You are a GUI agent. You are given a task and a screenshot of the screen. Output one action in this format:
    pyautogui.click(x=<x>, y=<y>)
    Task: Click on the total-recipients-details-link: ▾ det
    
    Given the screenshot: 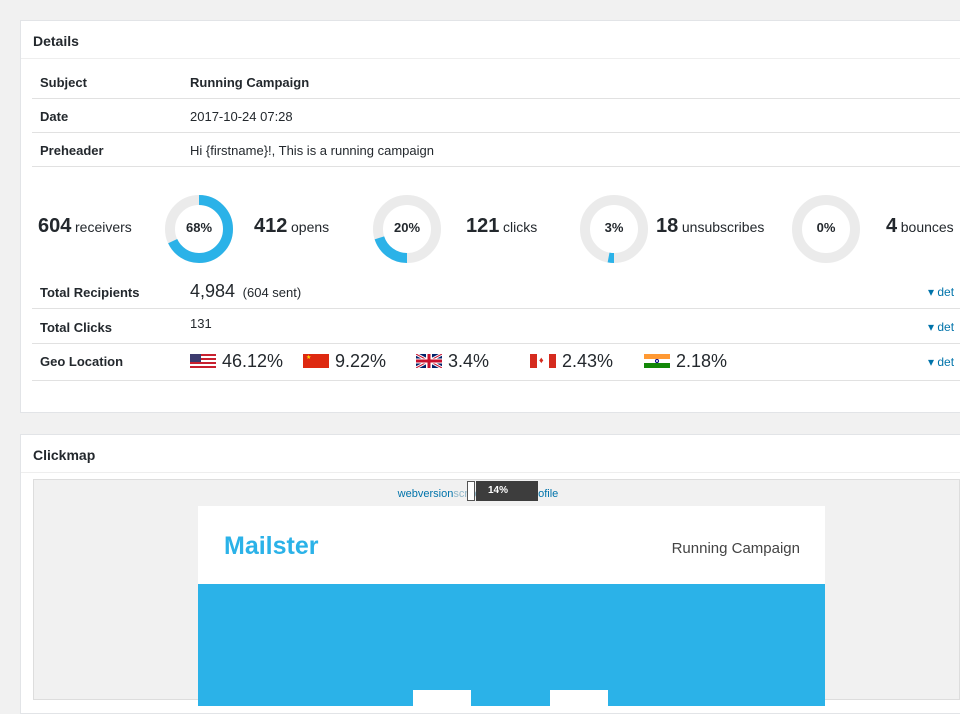 What is the action you would take?
    pyautogui.click(x=941, y=292)
    